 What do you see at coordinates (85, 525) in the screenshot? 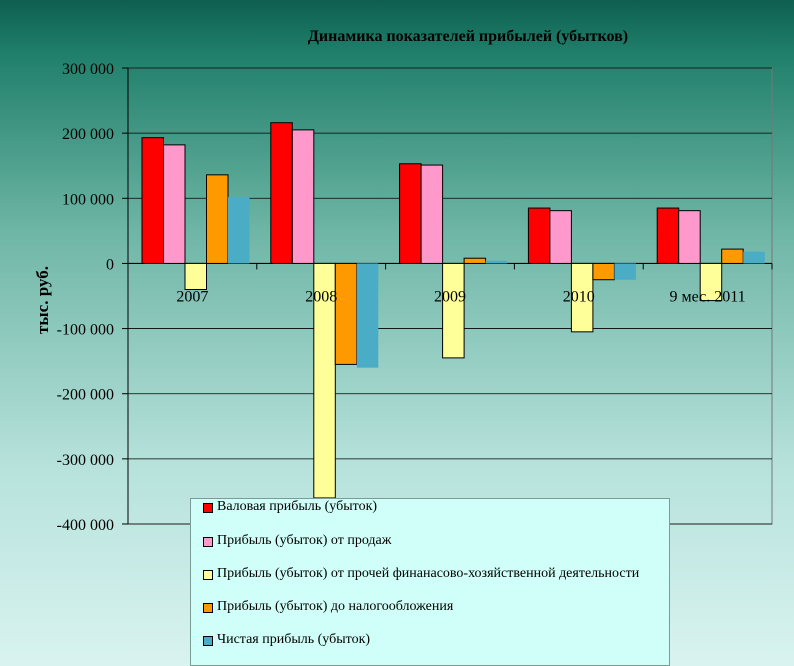
I see `y-tick-label: -400 000` at bounding box center [85, 525].